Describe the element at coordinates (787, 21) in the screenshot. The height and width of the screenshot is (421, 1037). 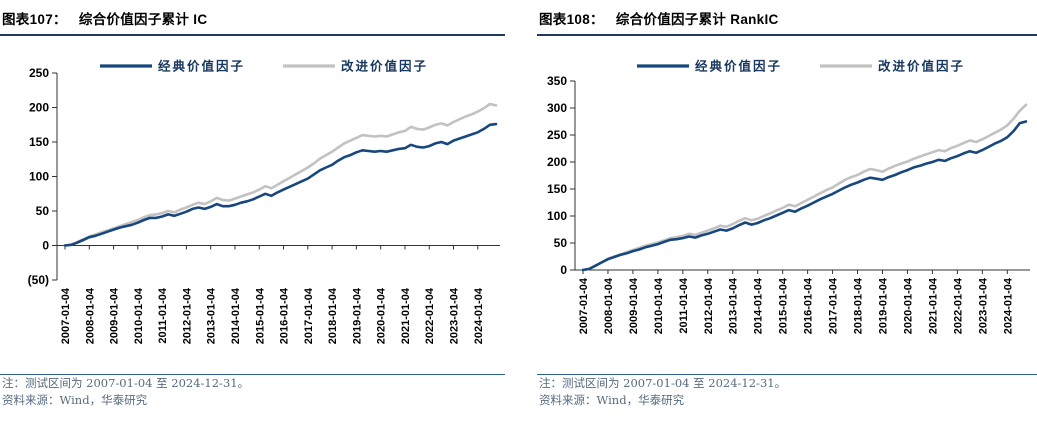
I see `chart-title-rankic: 图表108： 综合价值因子累计 RankIC` at that location.